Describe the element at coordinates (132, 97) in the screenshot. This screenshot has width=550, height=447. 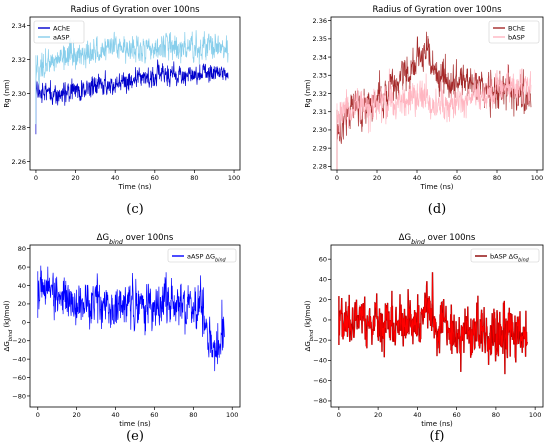
I see `series-line-ache` at that location.